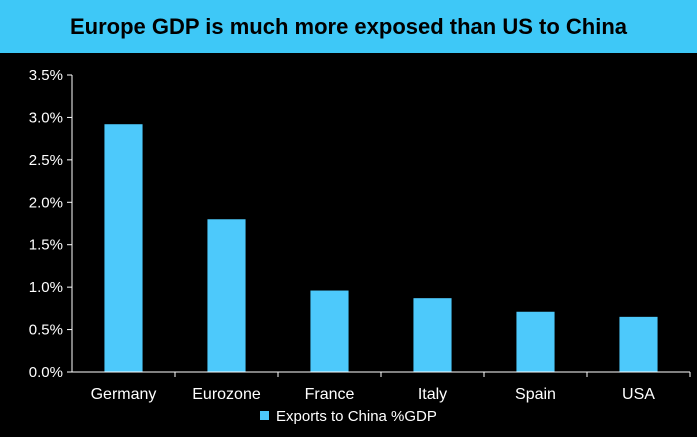 This screenshot has width=697, height=437. Describe the element at coordinates (46, 287) in the screenshot. I see `y-tick-label: 1.0%` at that location.